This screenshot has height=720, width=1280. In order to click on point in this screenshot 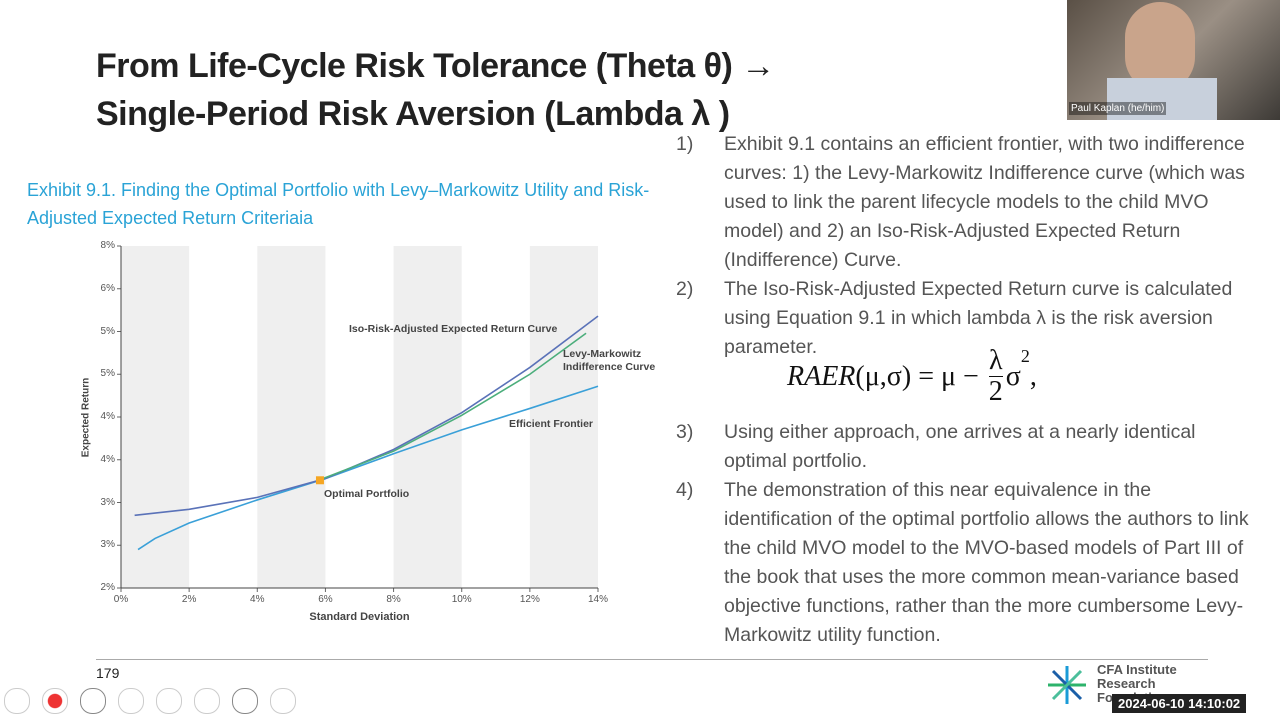, I will do `click(319, 480)`.